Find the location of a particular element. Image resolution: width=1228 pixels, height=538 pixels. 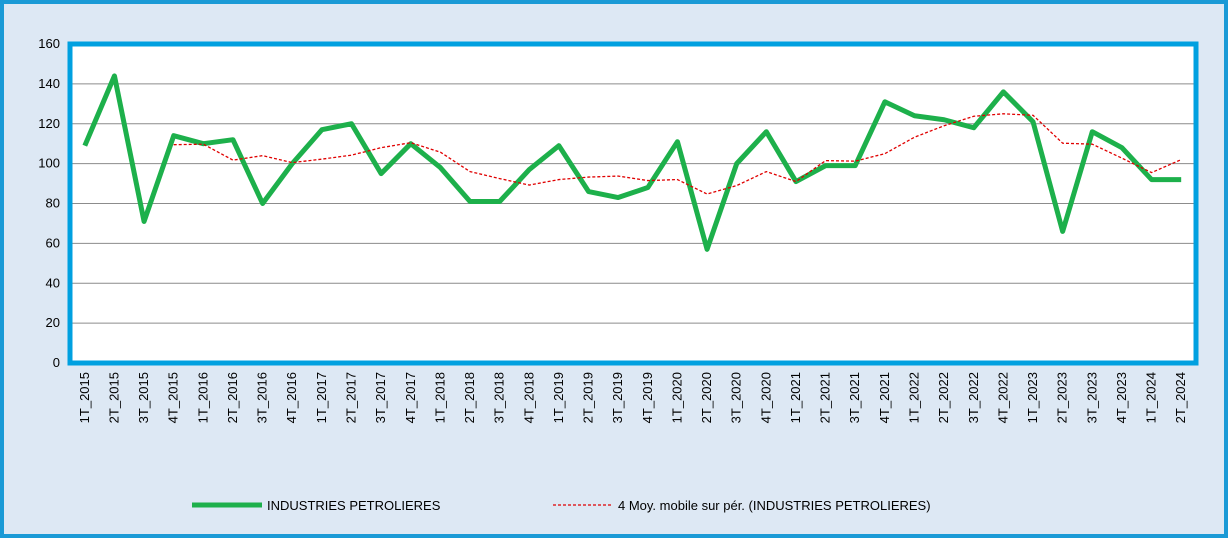

x-tick-label: 1T_2019 is located at coordinates (558, 397).